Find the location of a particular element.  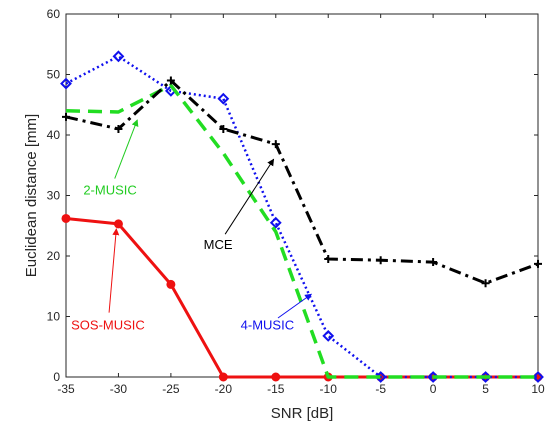

x-tick-label: -30 is located at coordinates (119, 389).